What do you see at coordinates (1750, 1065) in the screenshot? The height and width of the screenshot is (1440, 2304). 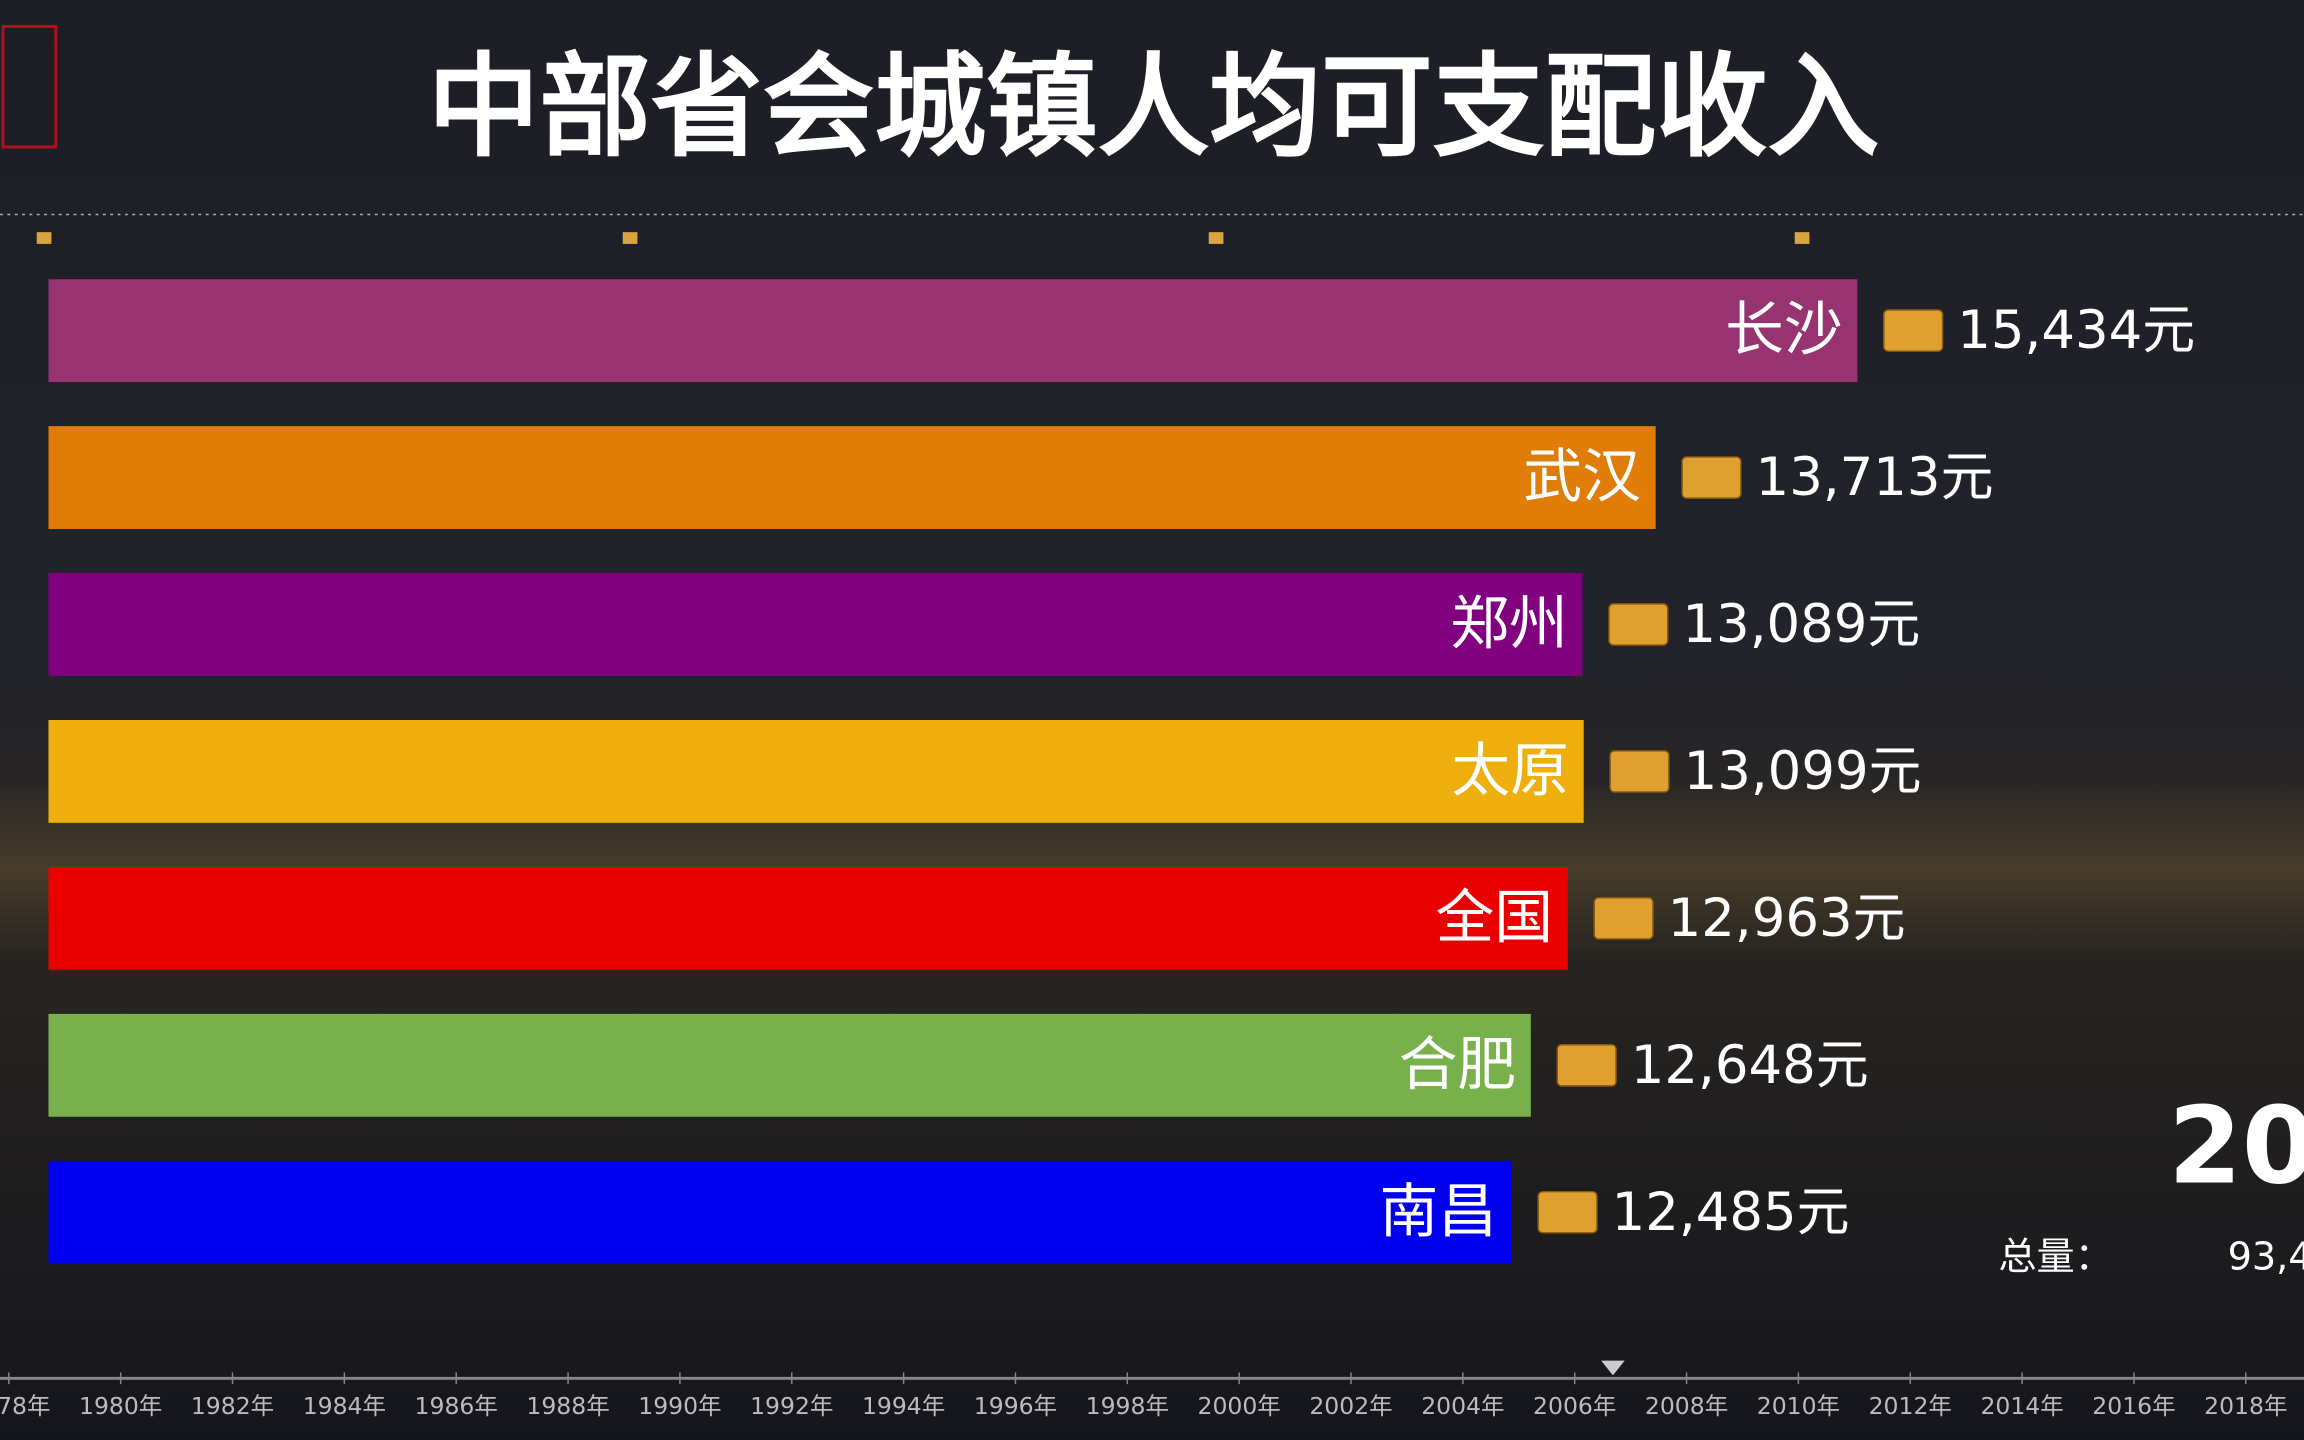 I see `value-label: 12,648元` at bounding box center [1750, 1065].